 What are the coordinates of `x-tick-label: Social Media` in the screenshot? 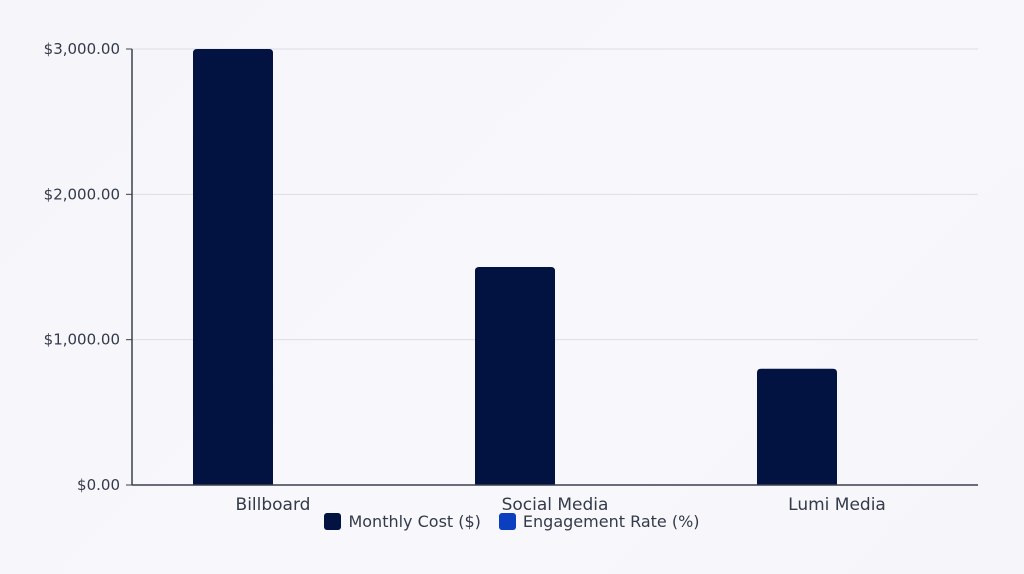 It's located at (555, 505).